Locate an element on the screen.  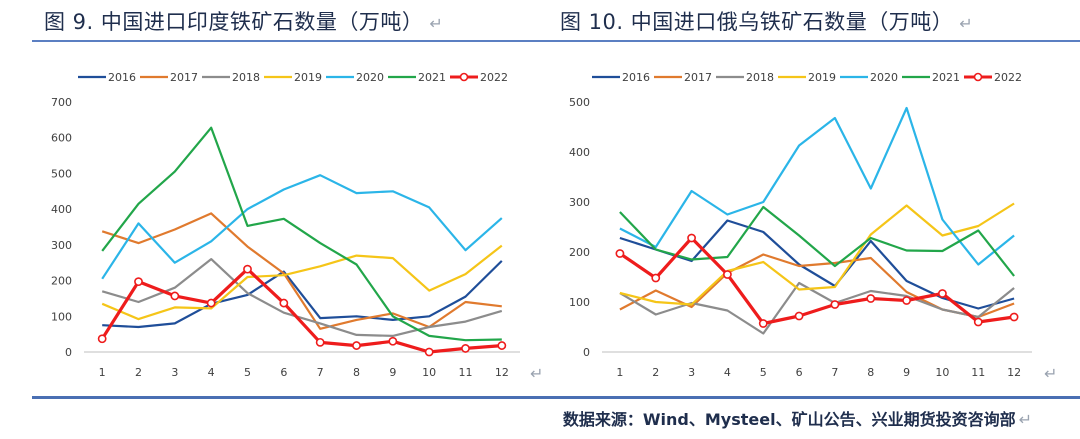
top-divider is located at coordinates (556, 41).